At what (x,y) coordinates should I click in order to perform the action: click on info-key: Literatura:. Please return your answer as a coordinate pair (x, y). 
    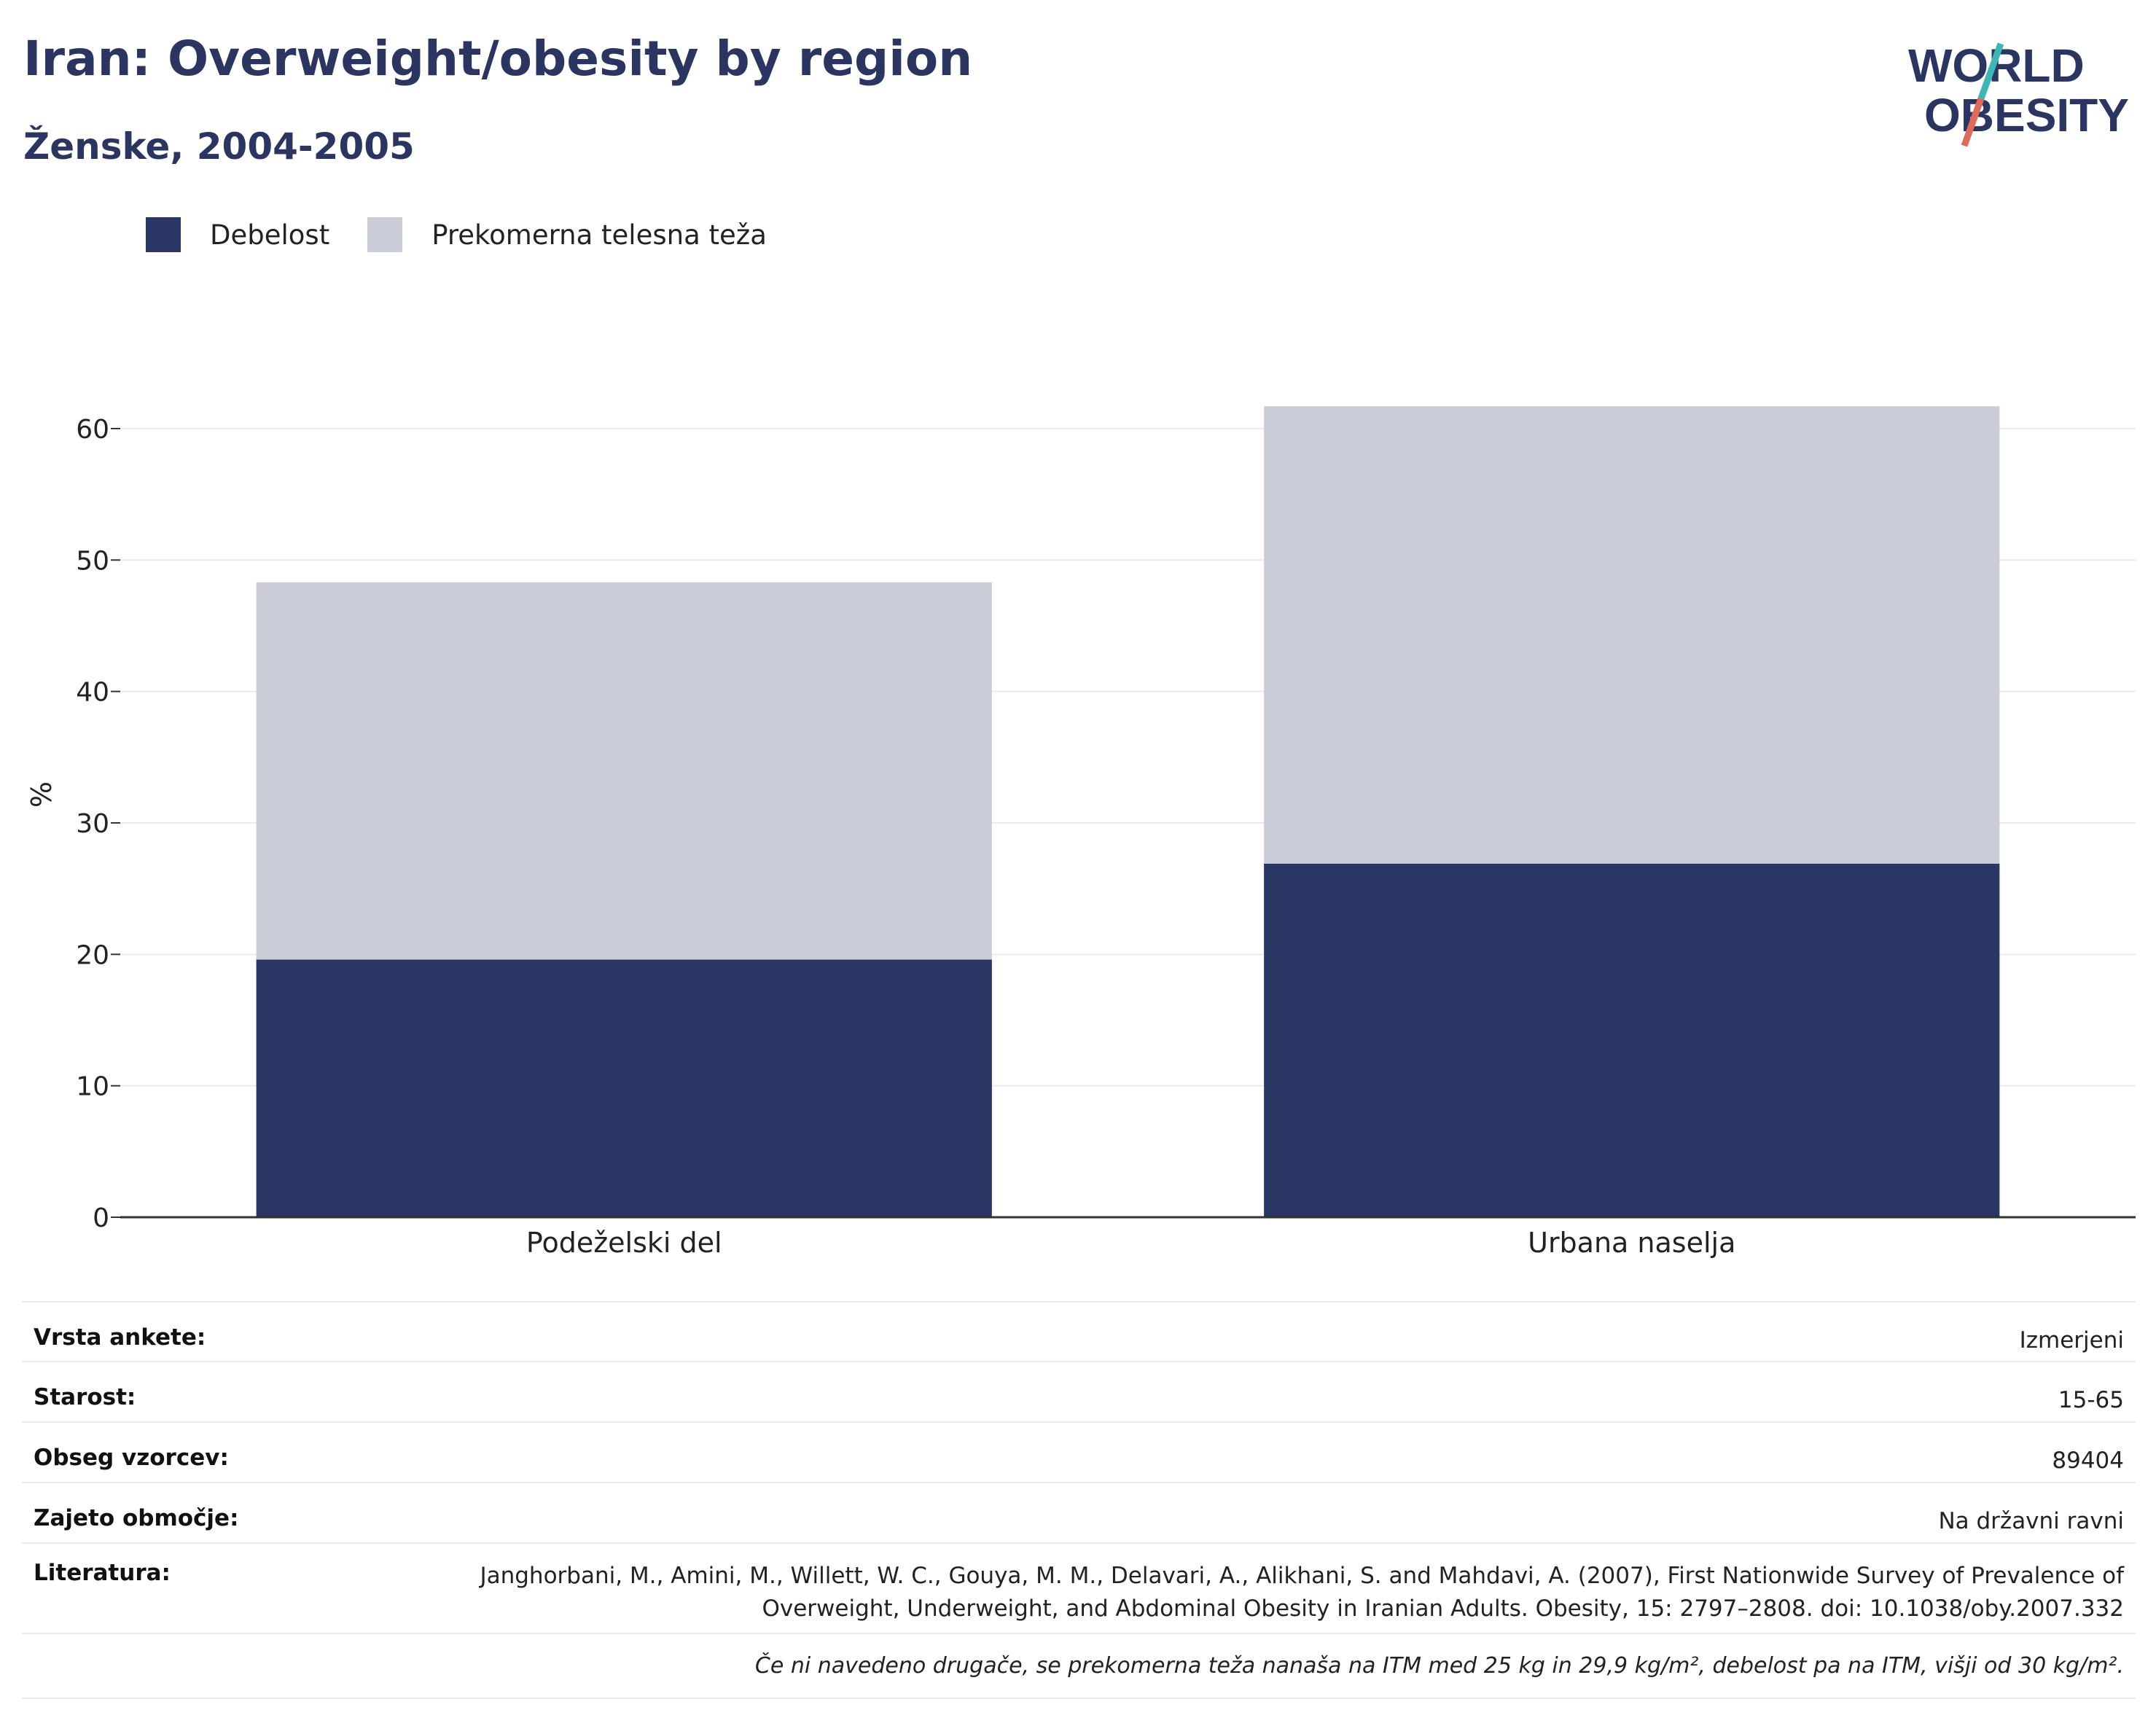
    Looking at the image, I should click on (102, 1573).